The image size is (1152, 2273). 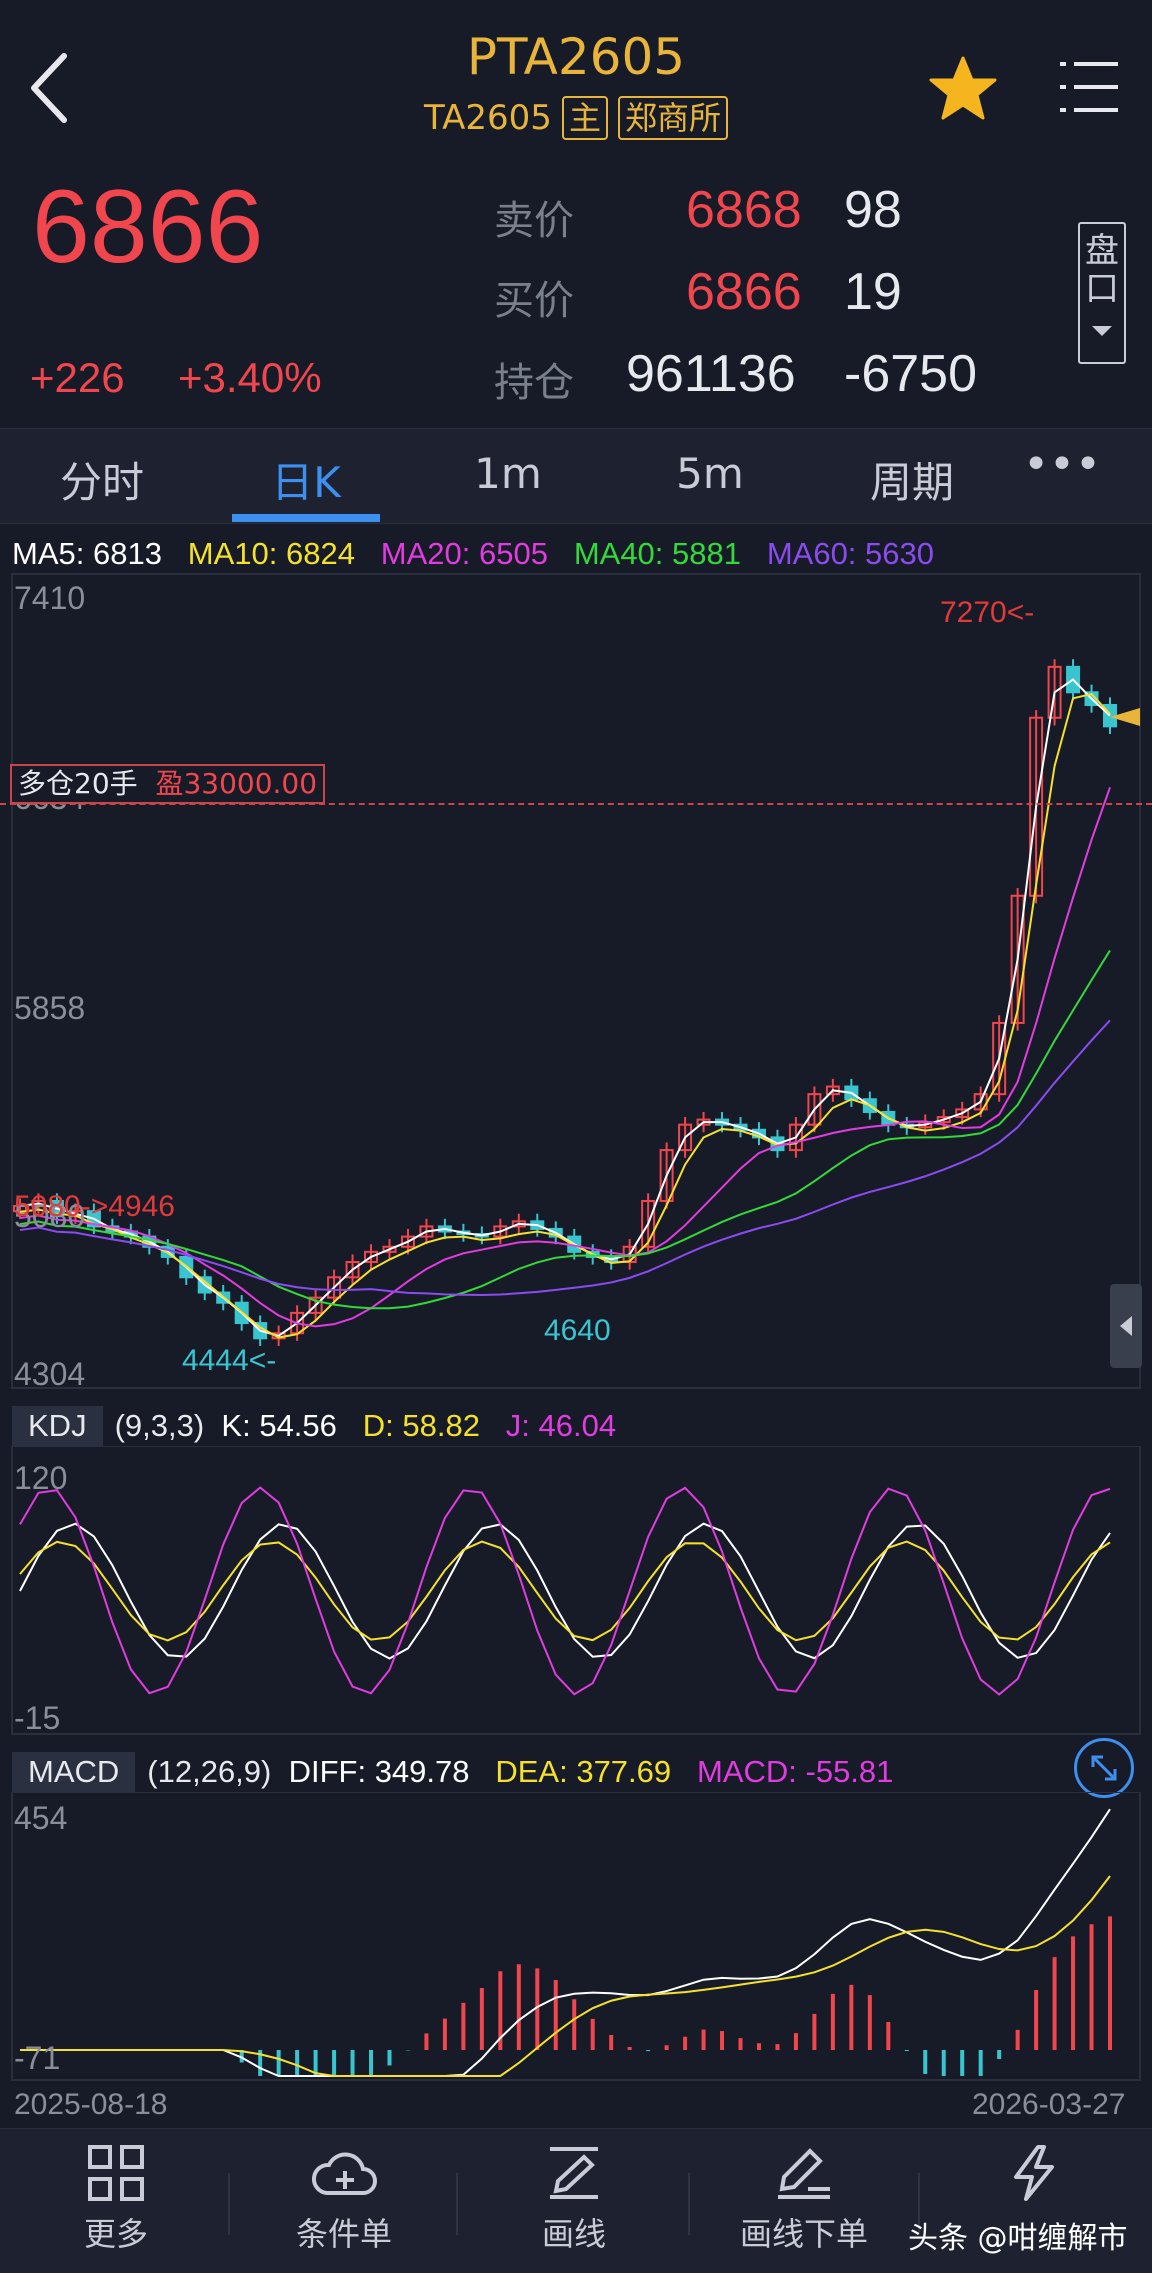 I want to click on low-annotation: 4444<-, so click(x=229, y=1360).